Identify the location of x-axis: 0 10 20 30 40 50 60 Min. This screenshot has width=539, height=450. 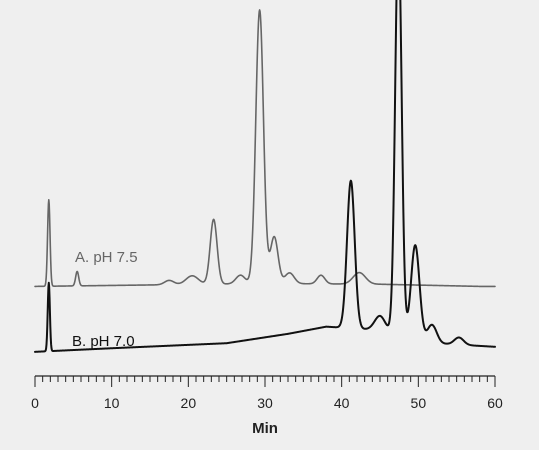
(267, 406).